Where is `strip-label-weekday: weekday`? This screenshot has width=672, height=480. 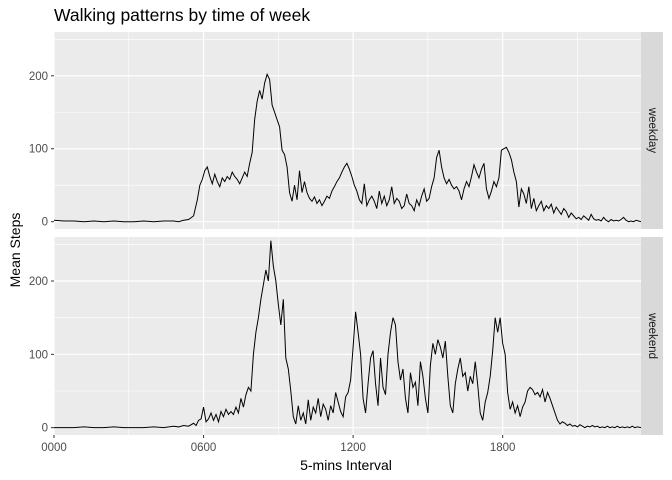
strip-label-weekday: weekday is located at coordinates (652, 130).